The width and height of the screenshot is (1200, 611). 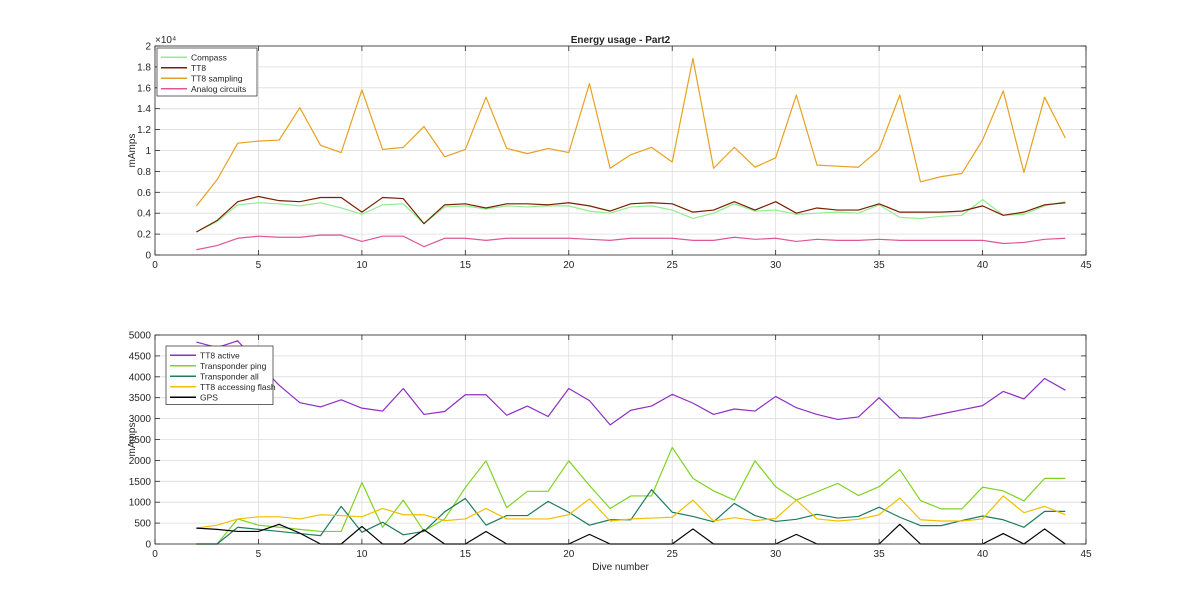 I want to click on series-line-transponder-all, so click(x=631, y=517).